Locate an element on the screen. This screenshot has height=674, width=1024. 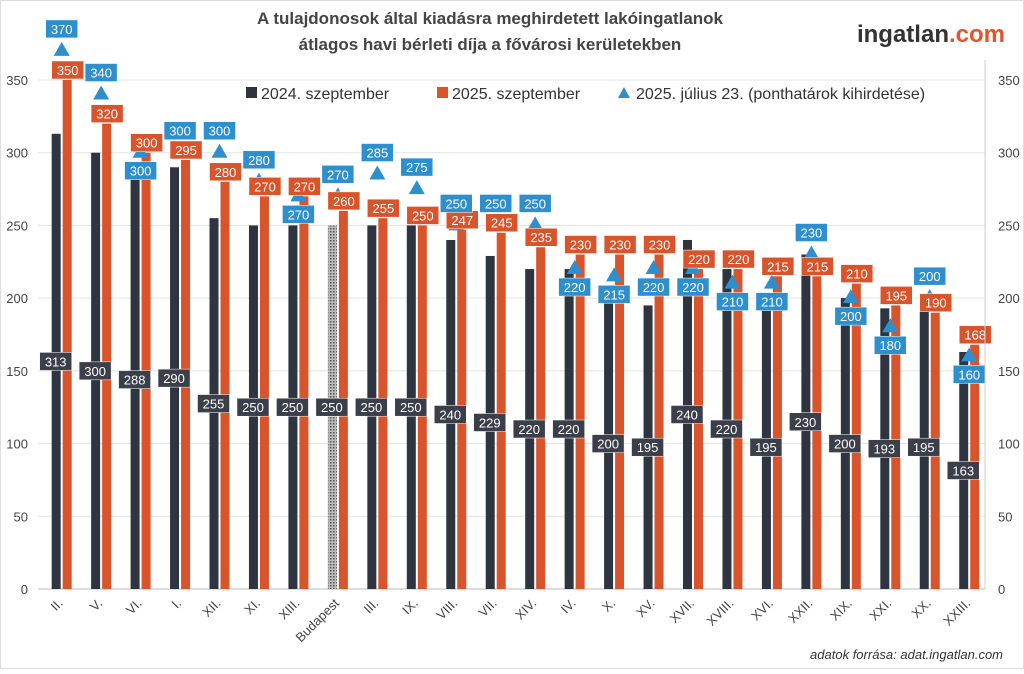
legend-label-2025: 2025. szeptember is located at coordinates (516, 94).